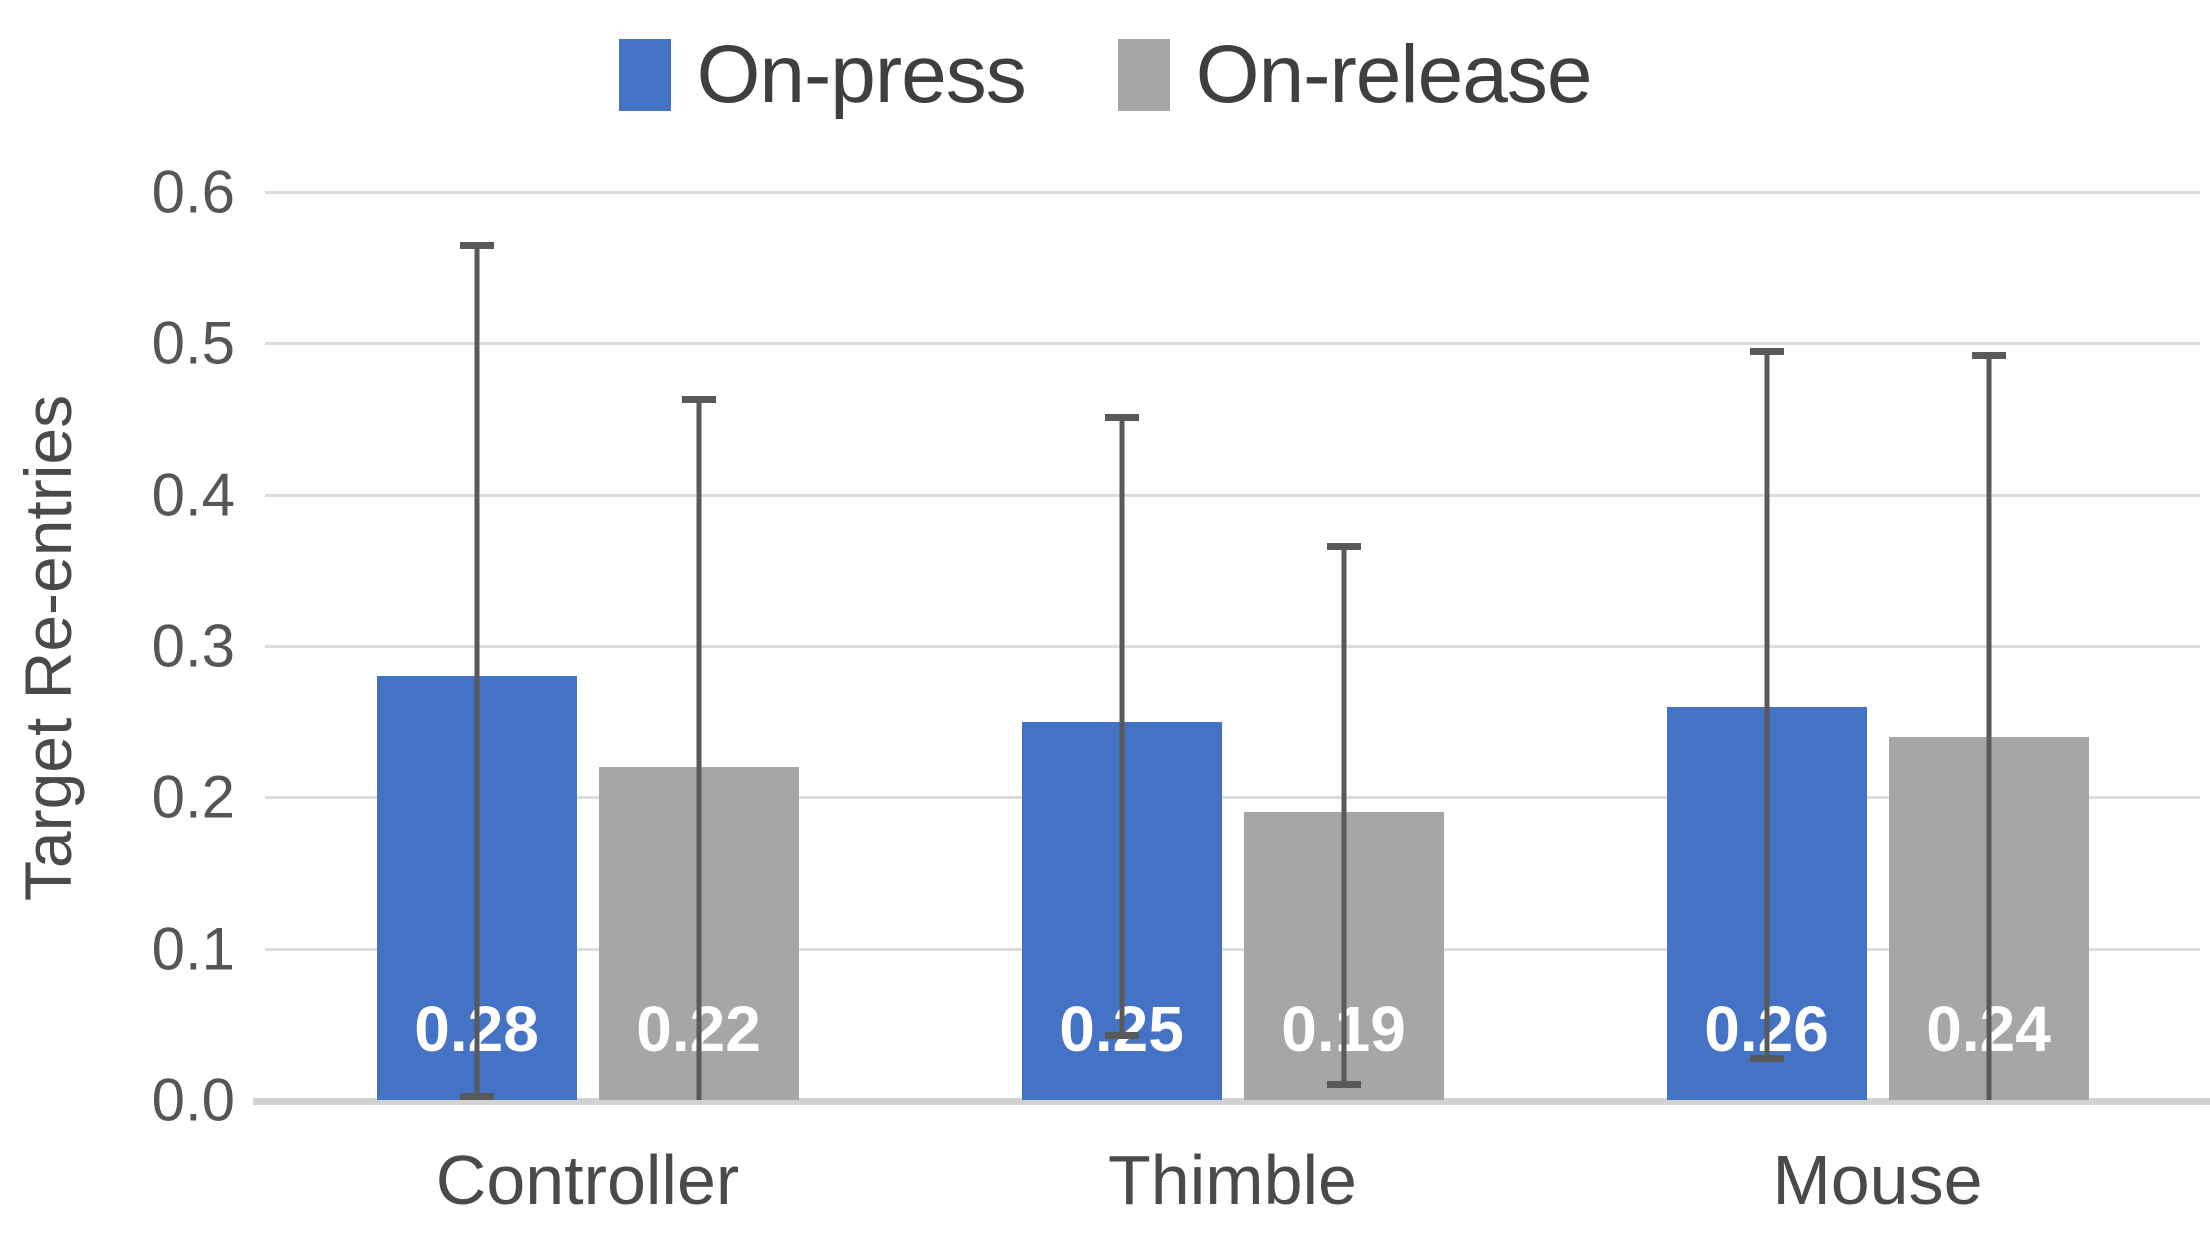  I want to click on legend-item-on-press: On-press, so click(822, 75).